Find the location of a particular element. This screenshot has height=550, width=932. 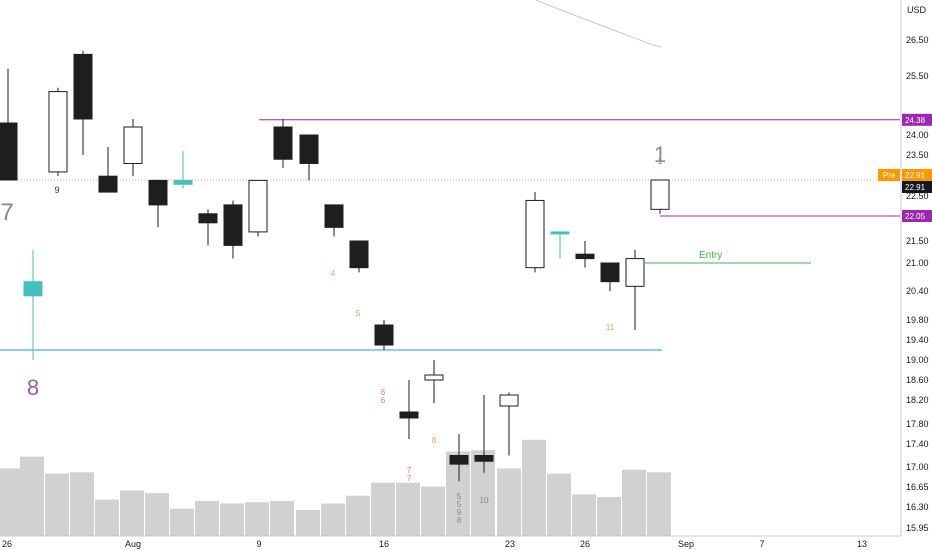

entry-label: Entry is located at coordinates (710, 255).